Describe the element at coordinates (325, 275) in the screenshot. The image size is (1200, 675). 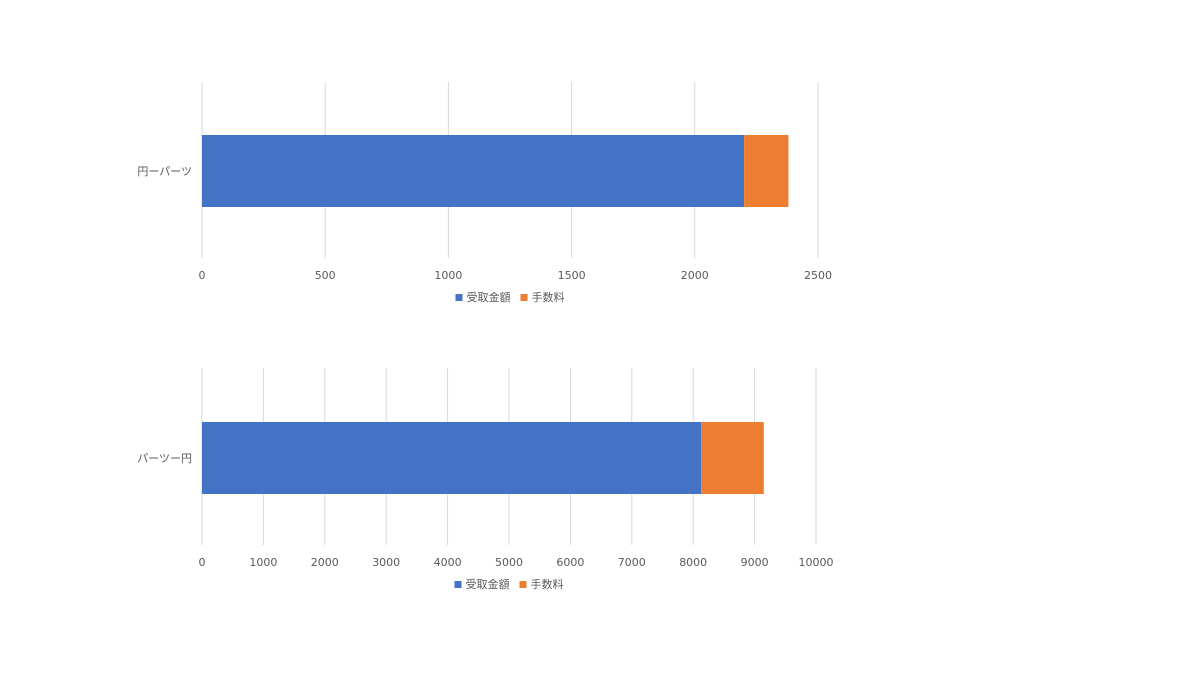
I see `x-tick-label: 500` at that location.